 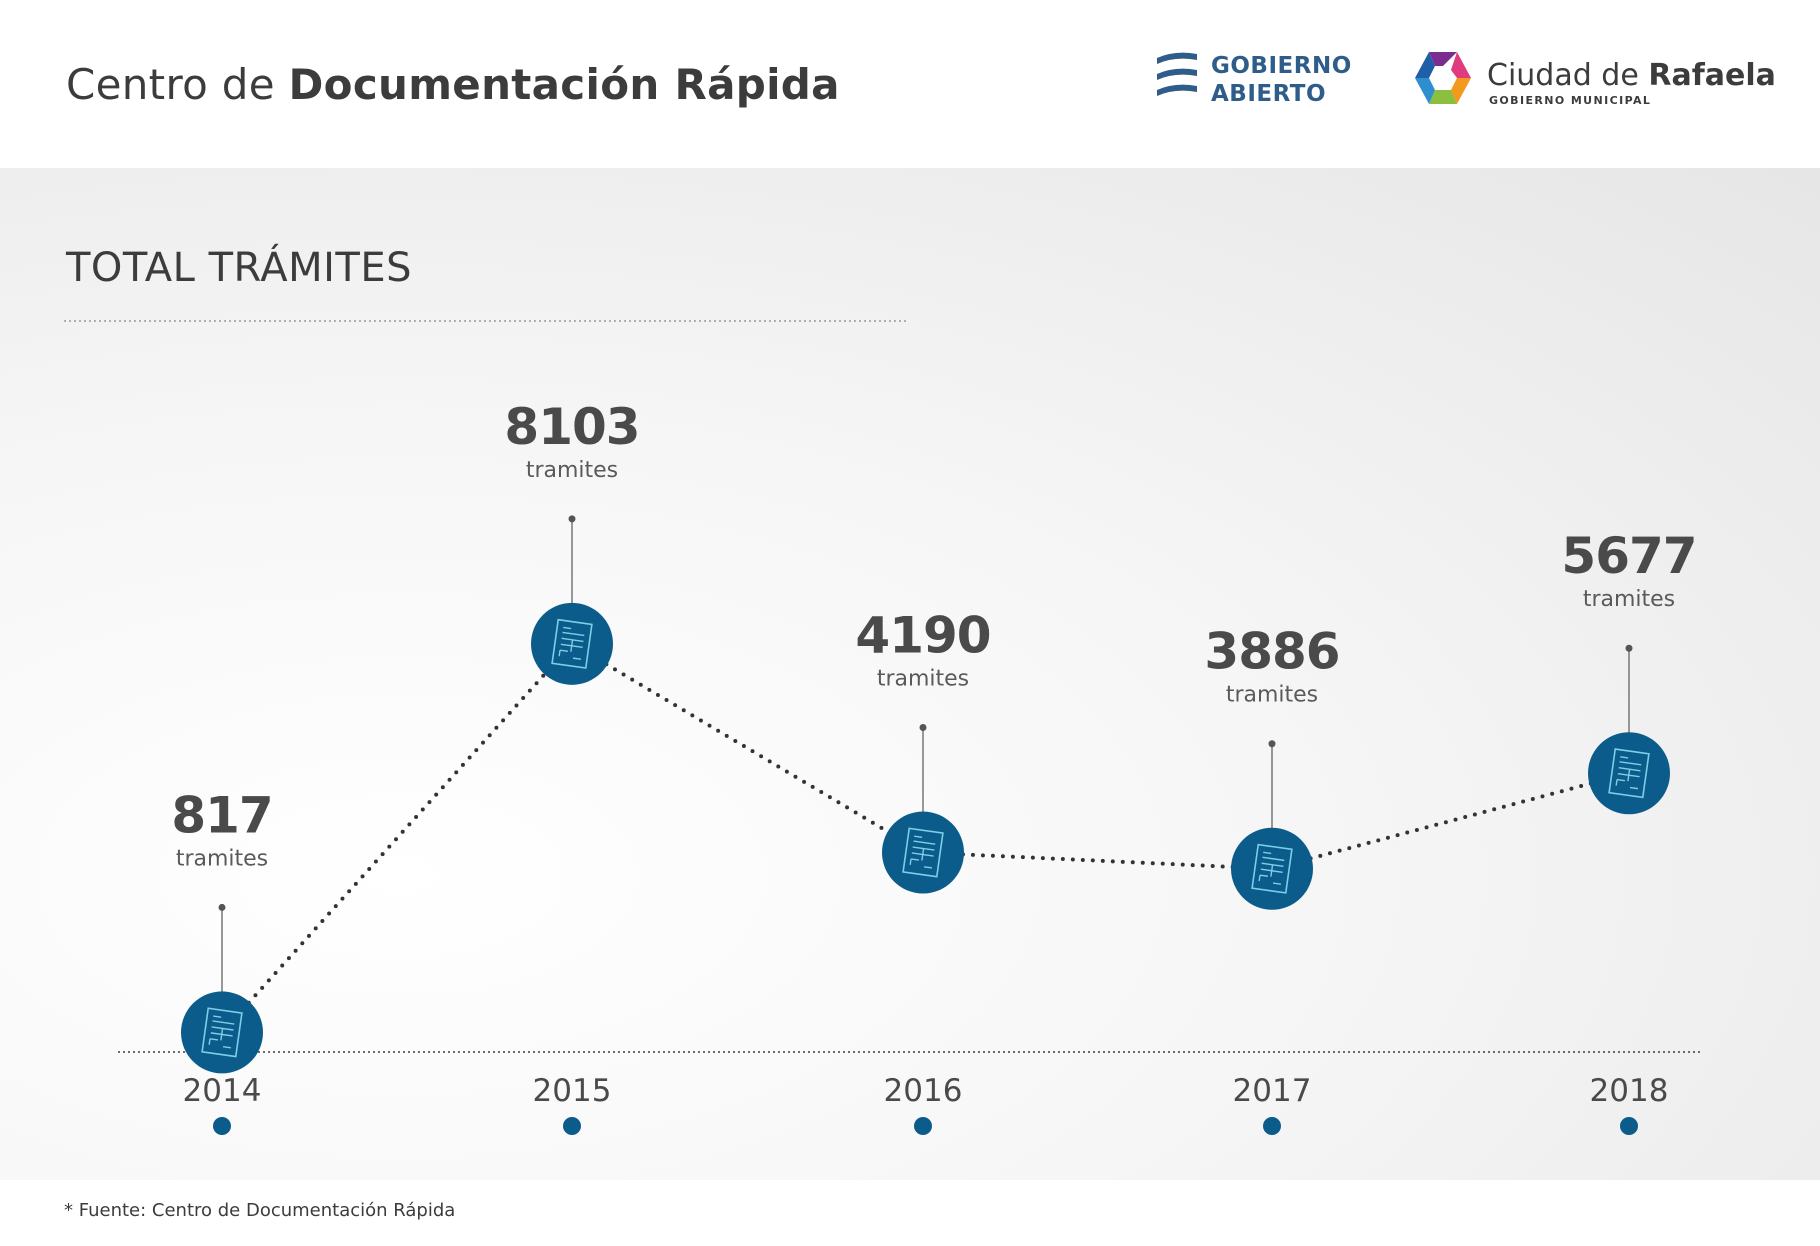 What do you see at coordinates (923, 1091) in the screenshot?
I see `x-tick-label: 2016` at bounding box center [923, 1091].